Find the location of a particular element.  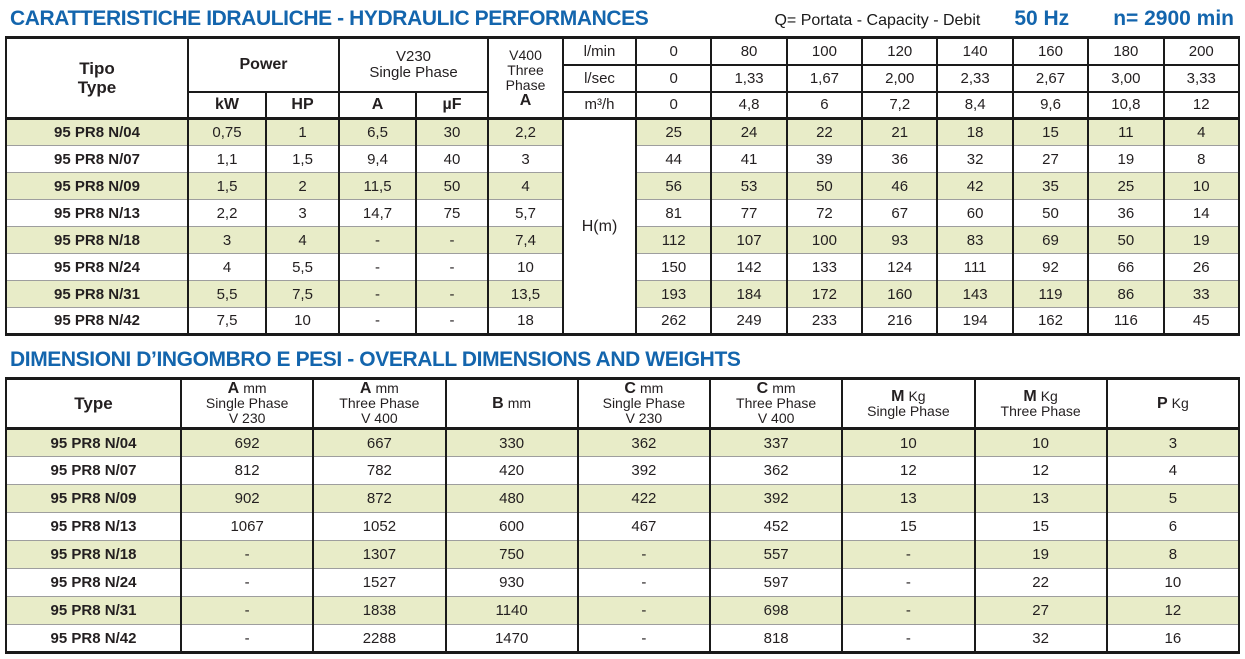

dimension-value-cell: 5 is located at coordinates (1172, 498).